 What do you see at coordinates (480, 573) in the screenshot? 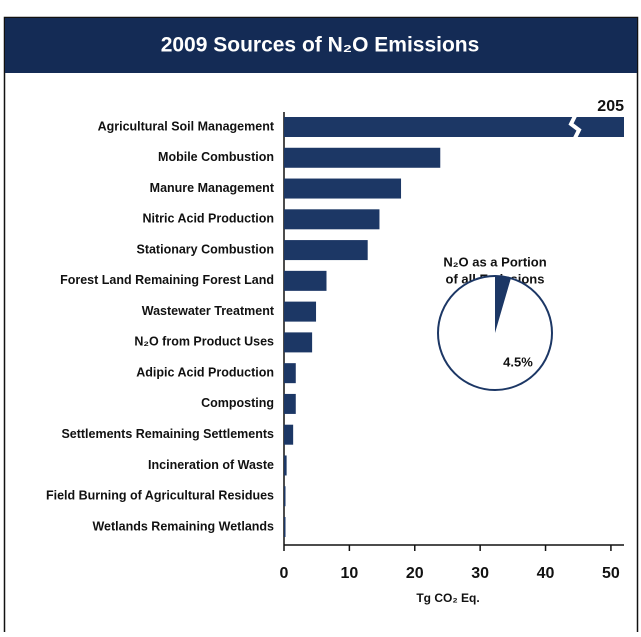
I see `x-tick-label: 30` at bounding box center [480, 573].